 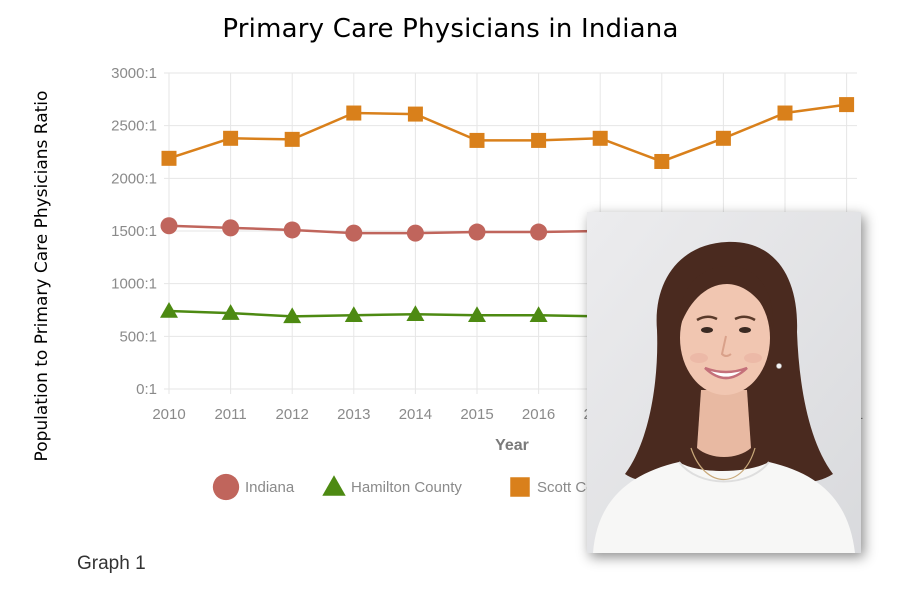 What do you see at coordinates (538, 414) in the screenshot?
I see `x-tick-label: 2016` at bounding box center [538, 414].